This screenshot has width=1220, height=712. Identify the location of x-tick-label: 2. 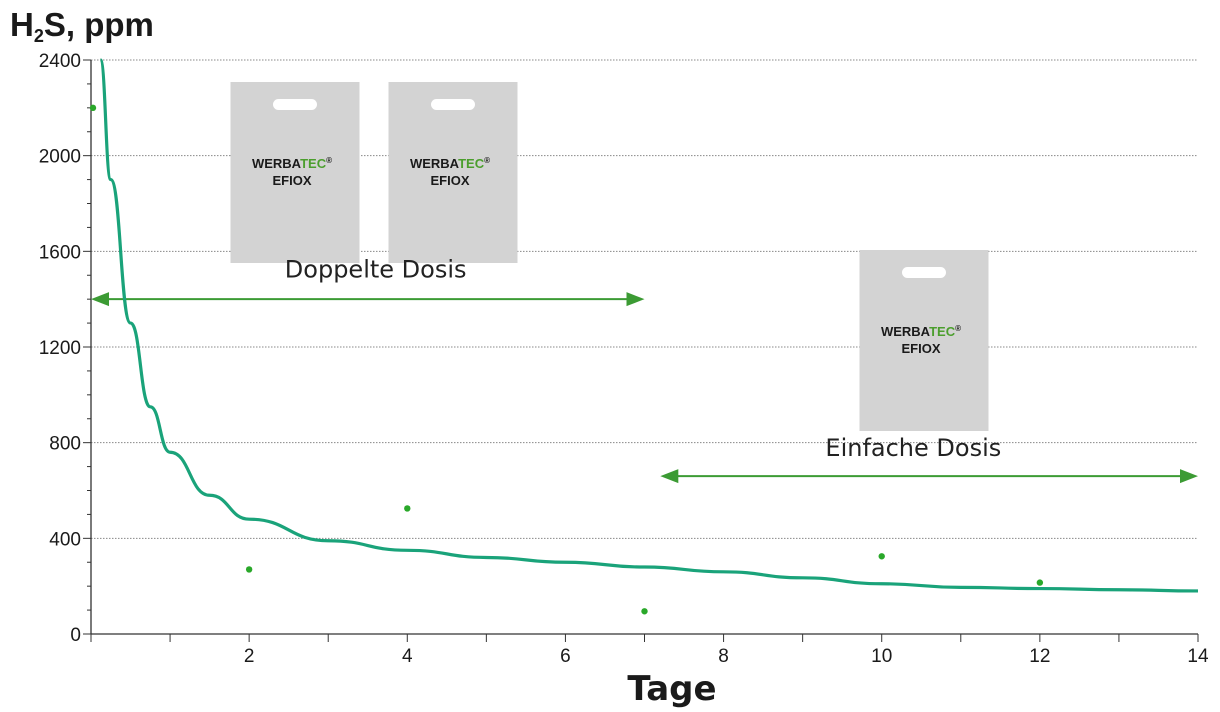
(249, 656).